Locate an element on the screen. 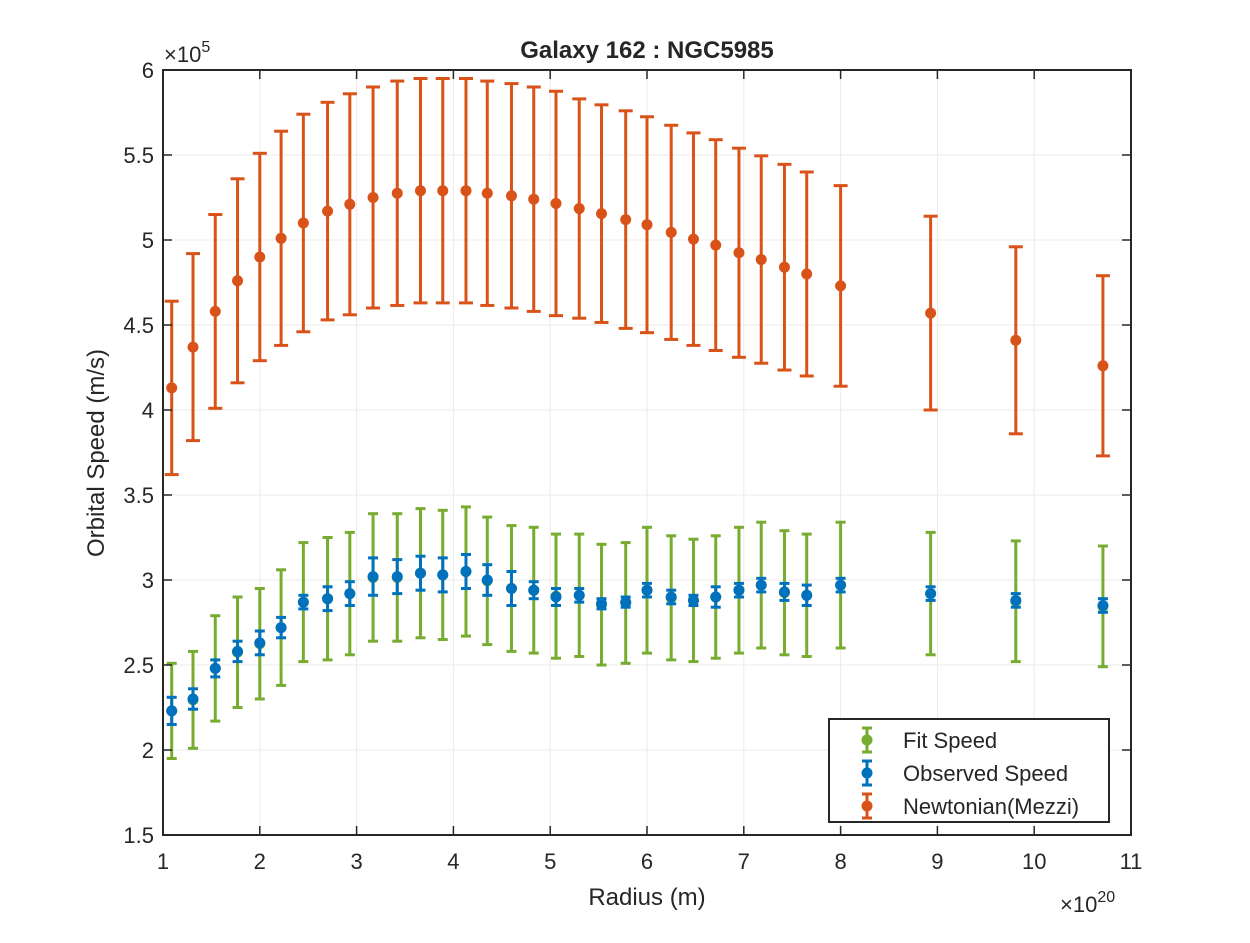 This screenshot has width=1250, height=943. x-exponent-power: 20 is located at coordinates (1106, 897).